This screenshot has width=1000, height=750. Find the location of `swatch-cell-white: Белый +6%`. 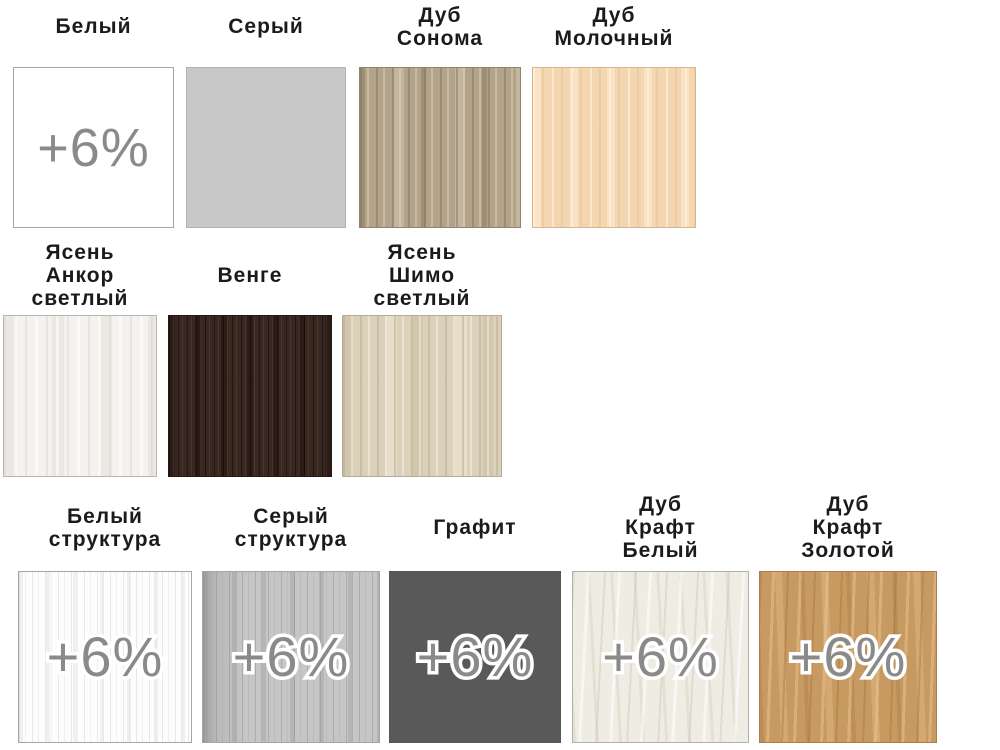

swatch-cell-white: Белый +6% is located at coordinates (93, 114).